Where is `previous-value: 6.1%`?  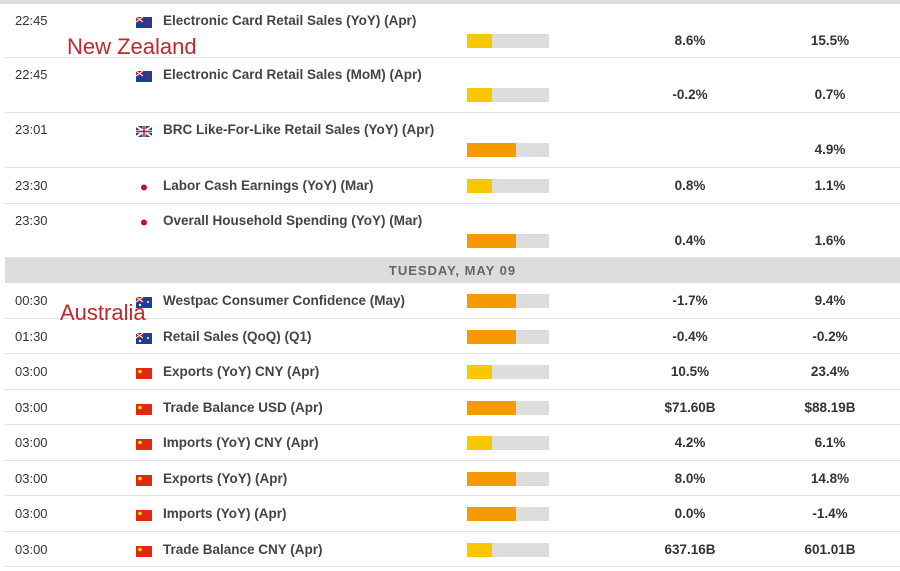
previous-value: 6.1% is located at coordinates (830, 442).